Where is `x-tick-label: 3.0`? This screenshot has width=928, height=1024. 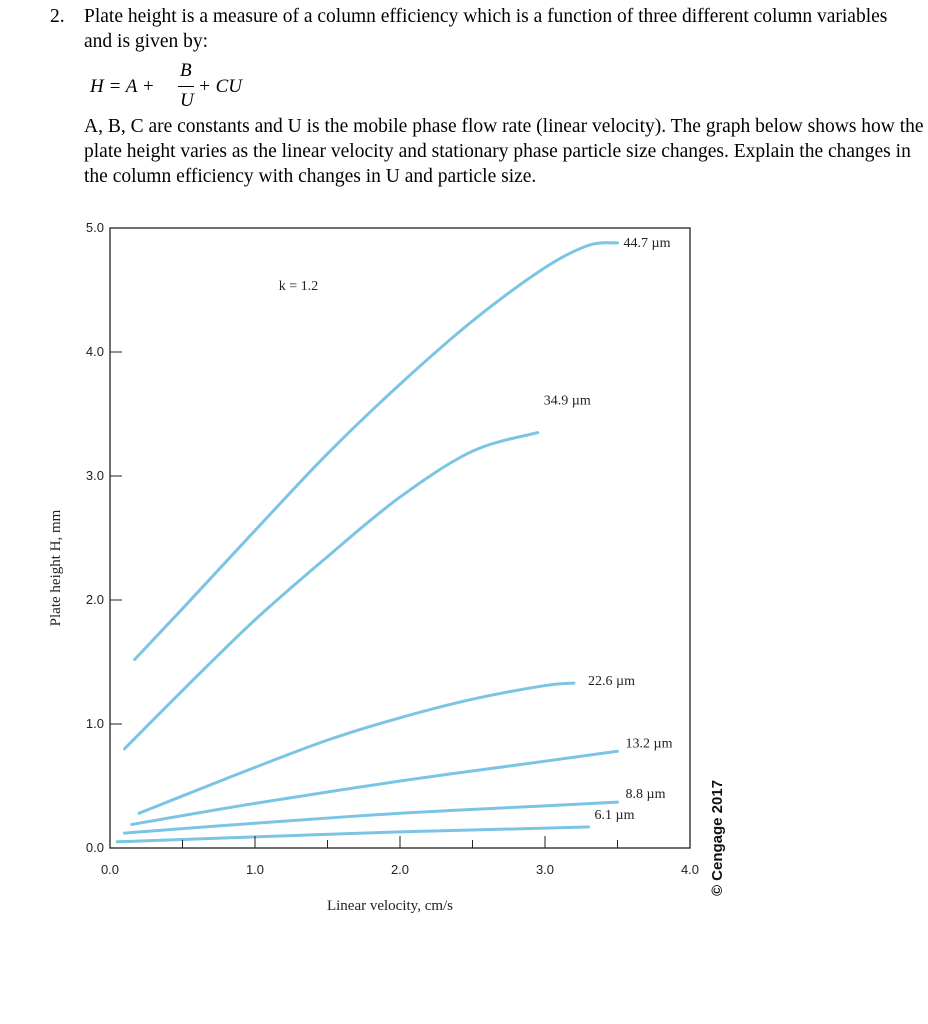 x-tick-label: 3.0 is located at coordinates (545, 869).